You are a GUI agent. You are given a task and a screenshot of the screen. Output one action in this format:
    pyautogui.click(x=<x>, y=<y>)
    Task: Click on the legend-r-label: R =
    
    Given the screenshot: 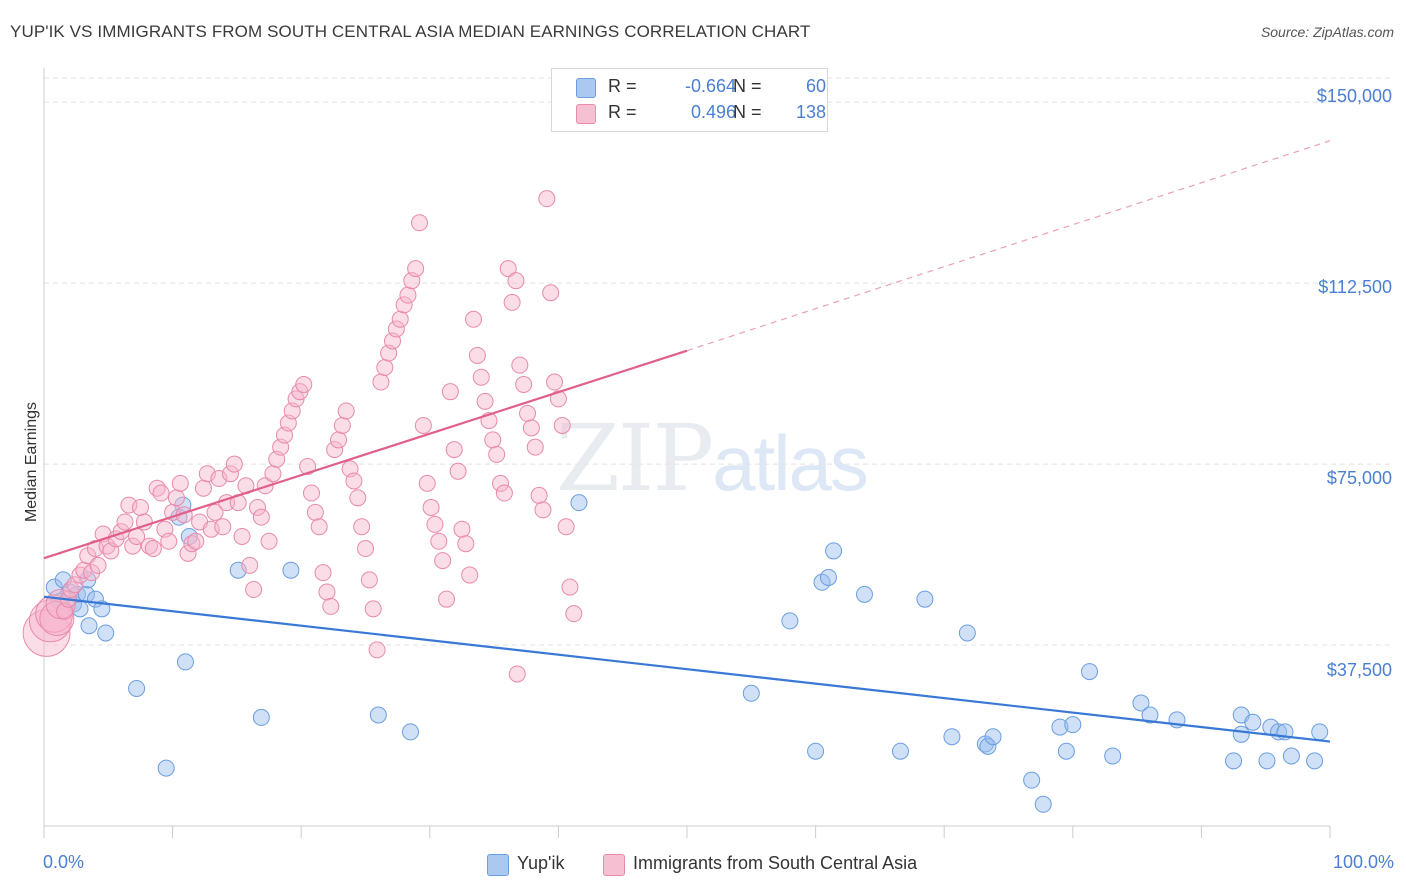 What is the action you would take?
    pyautogui.click(x=622, y=112)
    